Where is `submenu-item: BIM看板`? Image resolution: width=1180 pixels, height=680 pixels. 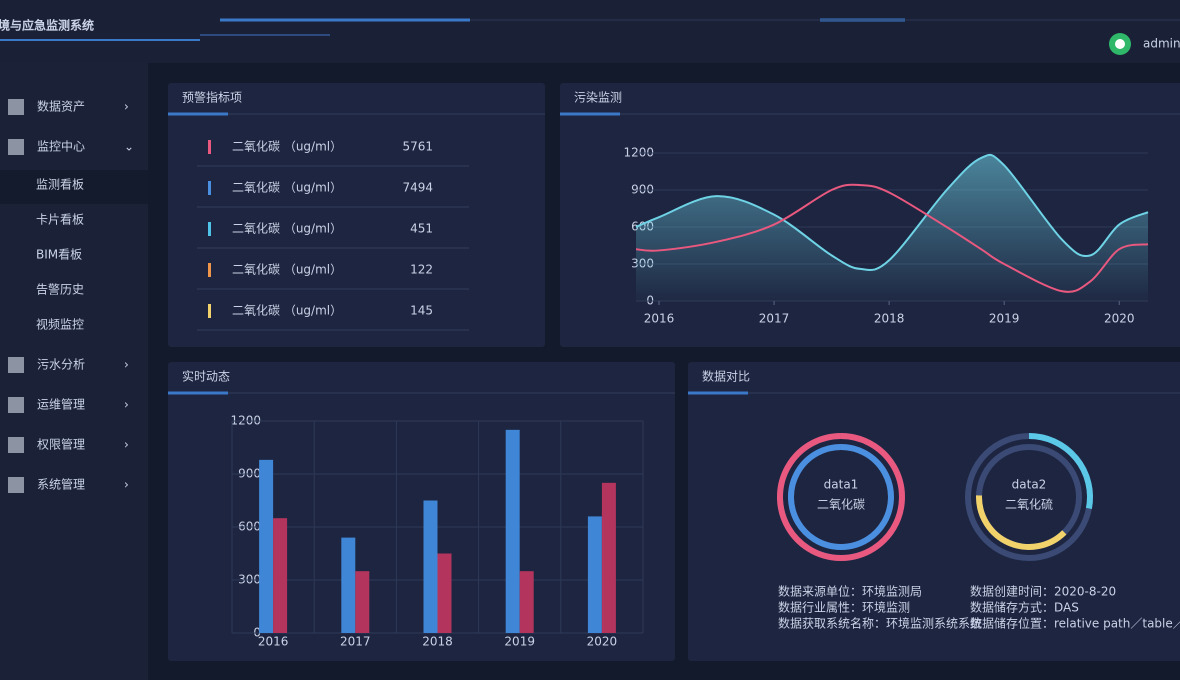
submenu-item: BIM看板 is located at coordinates (59, 255).